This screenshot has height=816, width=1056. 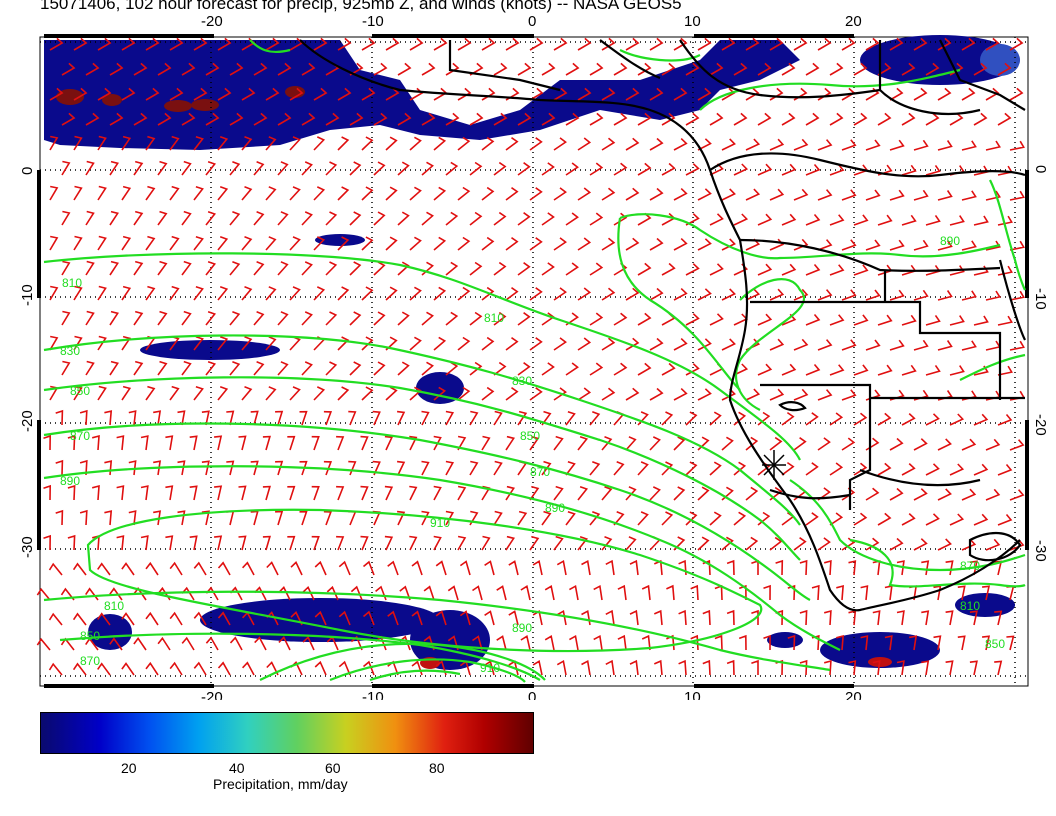 I want to click on lon-ticks-bottom: -20 -10 0 10 20, so click(x=531, y=694).